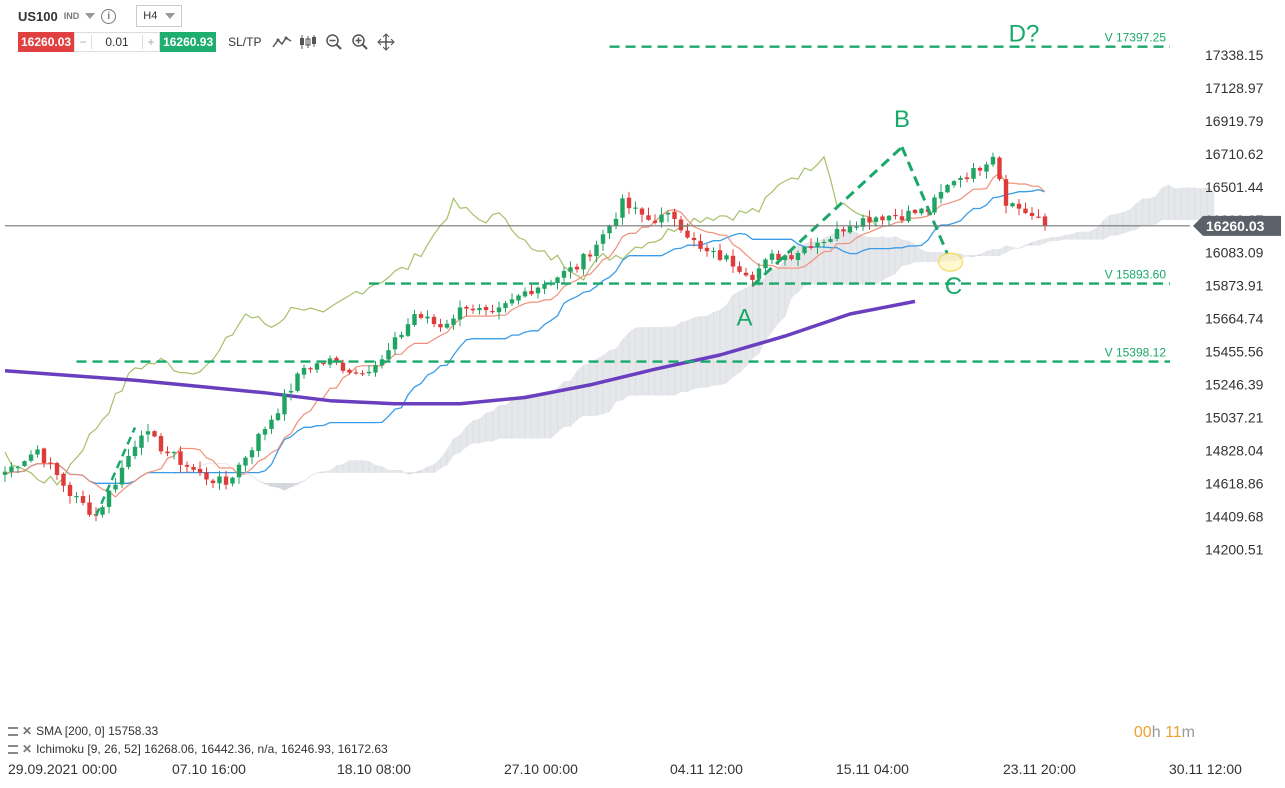 The image size is (1285, 788). I want to click on sma-legend-text: SMA [200, 0] 15758.33, so click(97, 731).